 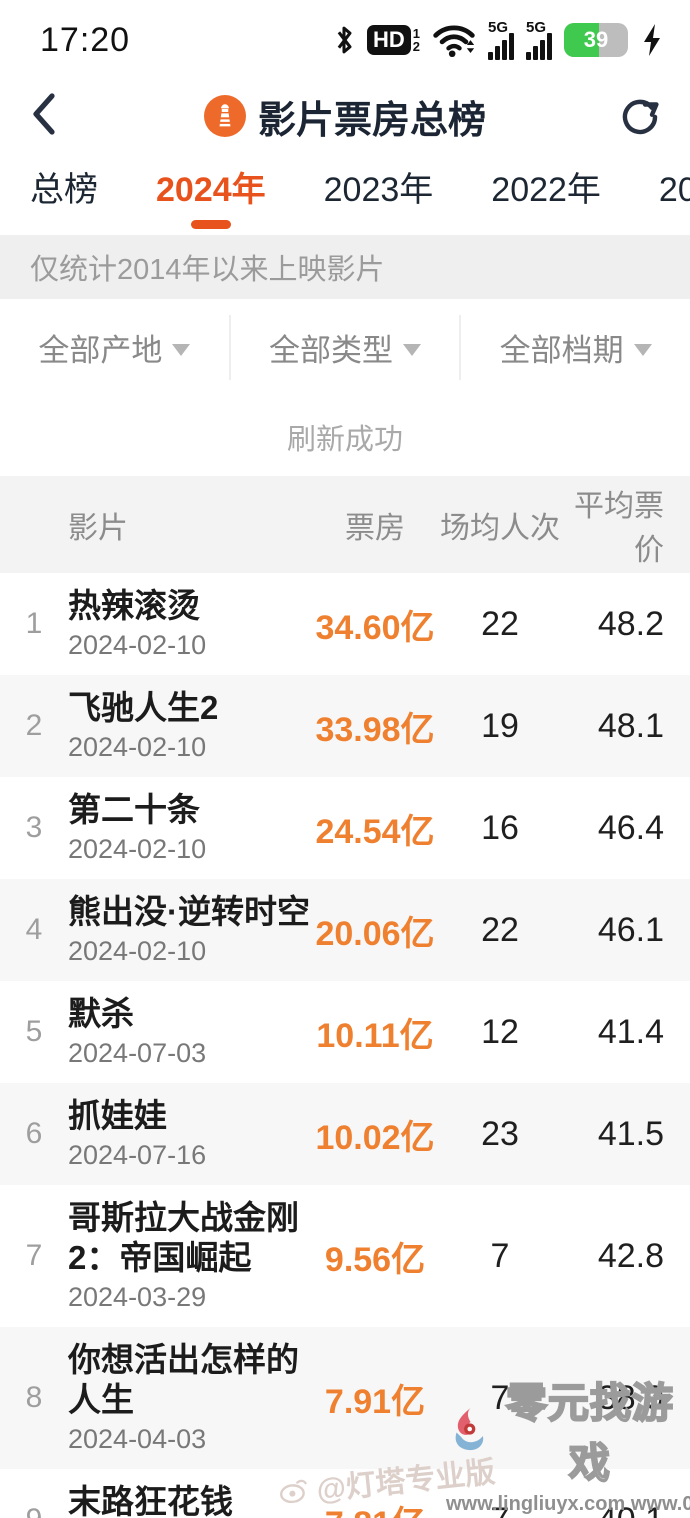 I want to click on table-row: 2 飞驰人生2 2024-02-10 33.98亿 19 48.1, so click(x=345, y=726).